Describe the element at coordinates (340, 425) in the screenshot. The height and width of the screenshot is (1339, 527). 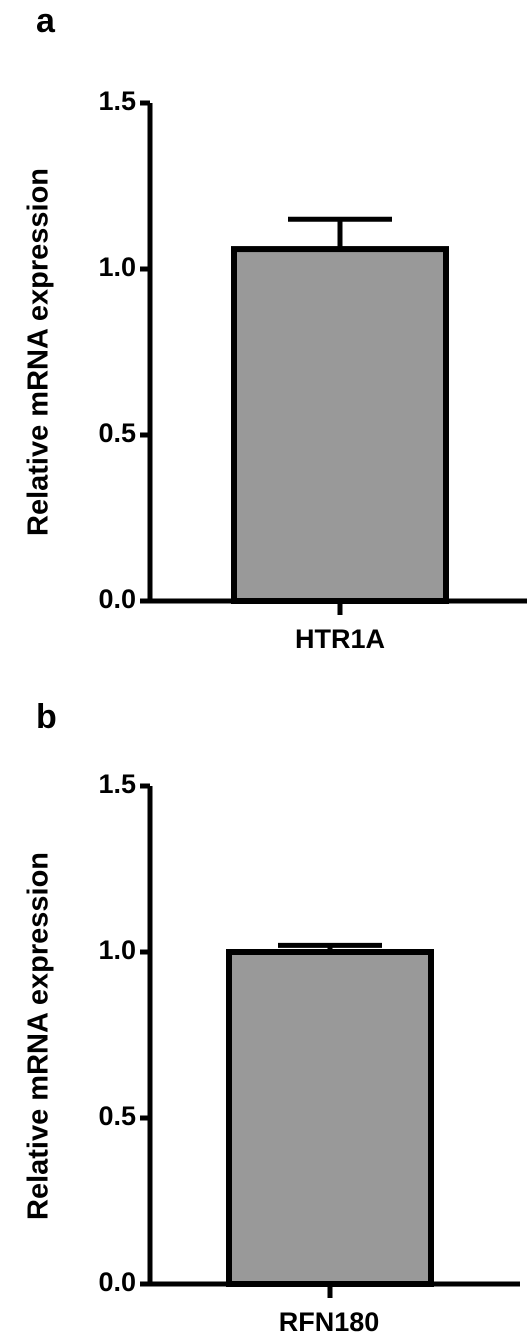
I see `bar-htr1a` at that location.